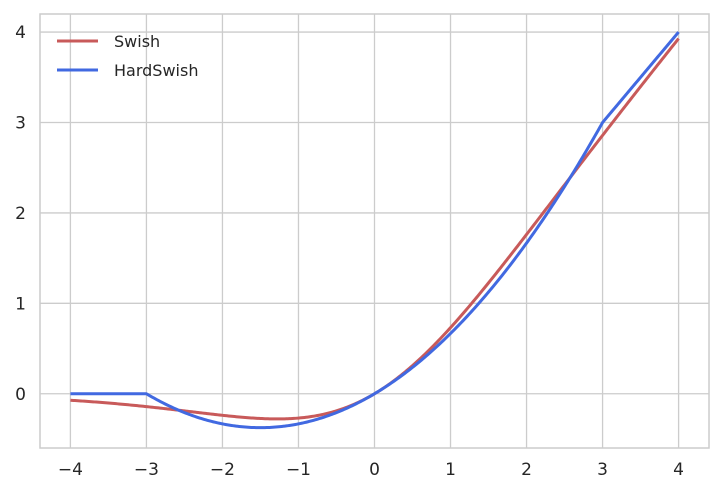 This screenshot has width=723, height=496. What do you see at coordinates (20, 395) in the screenshot?
I see `y-tick-label: 0` at bounding box center [20, 395].